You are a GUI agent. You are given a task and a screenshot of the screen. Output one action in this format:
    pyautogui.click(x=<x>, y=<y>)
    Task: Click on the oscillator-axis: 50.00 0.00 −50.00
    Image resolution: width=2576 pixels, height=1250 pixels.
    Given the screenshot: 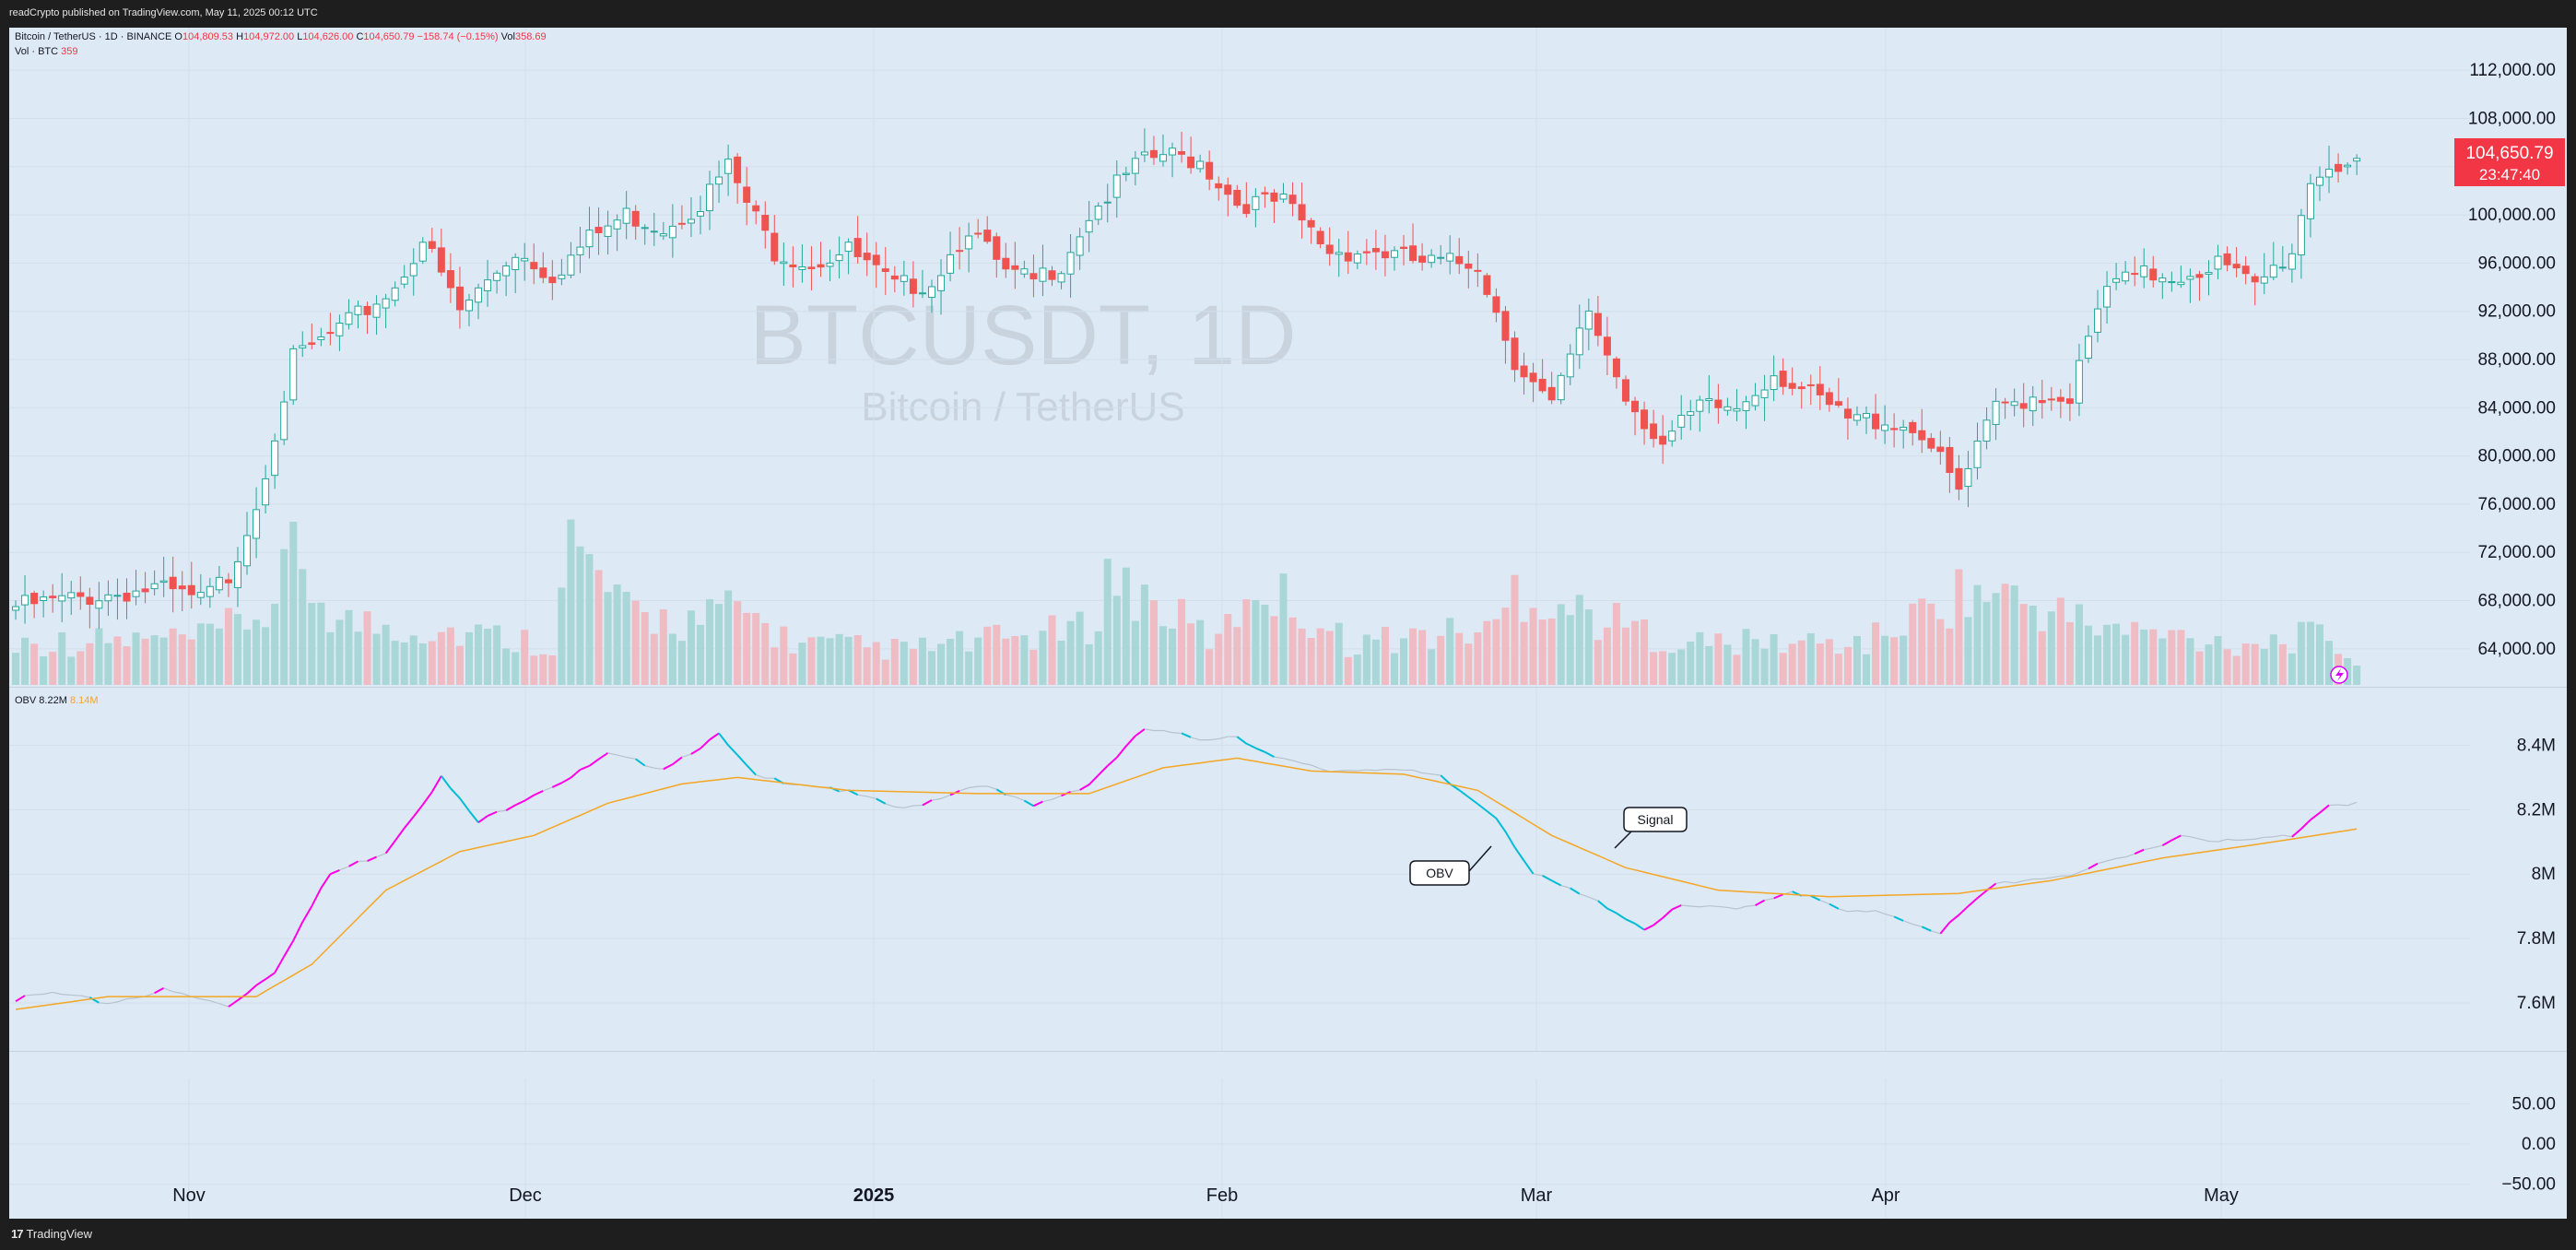 What is the action you would take?
    pyautogui.click(x=2528, y=1144)
    